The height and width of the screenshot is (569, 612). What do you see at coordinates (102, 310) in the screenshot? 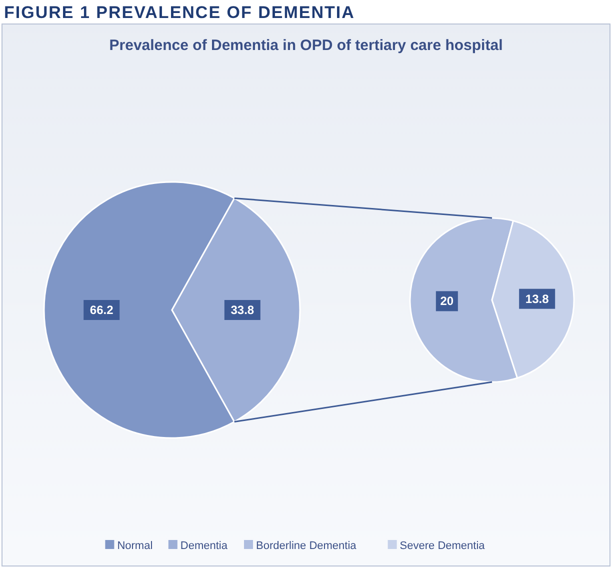
I see `data-label: 66.2` at bounding box center [102, 310].